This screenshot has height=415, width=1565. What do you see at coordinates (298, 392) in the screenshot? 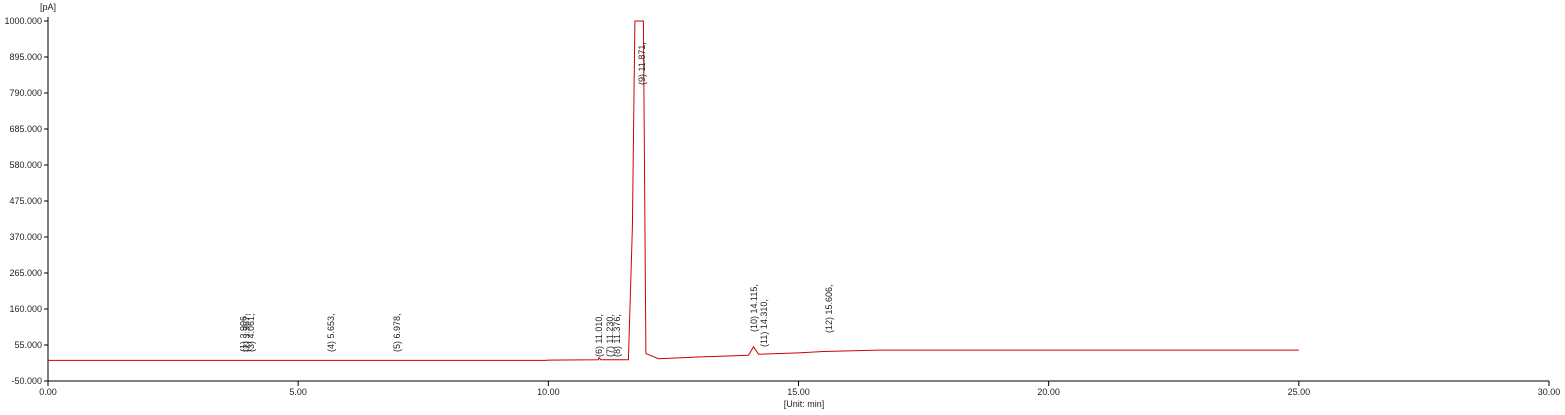
I see `x-tick-label: 5.00` at bounding box center [298, 392].